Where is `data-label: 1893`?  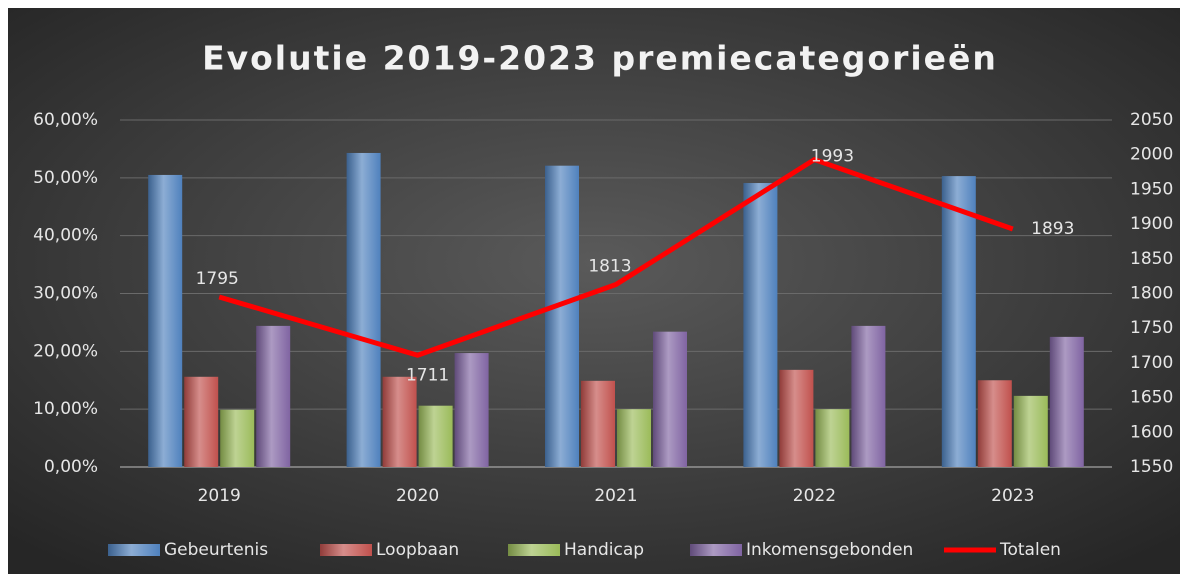
data-label: 1893 is located at coordinates (1052, 229).